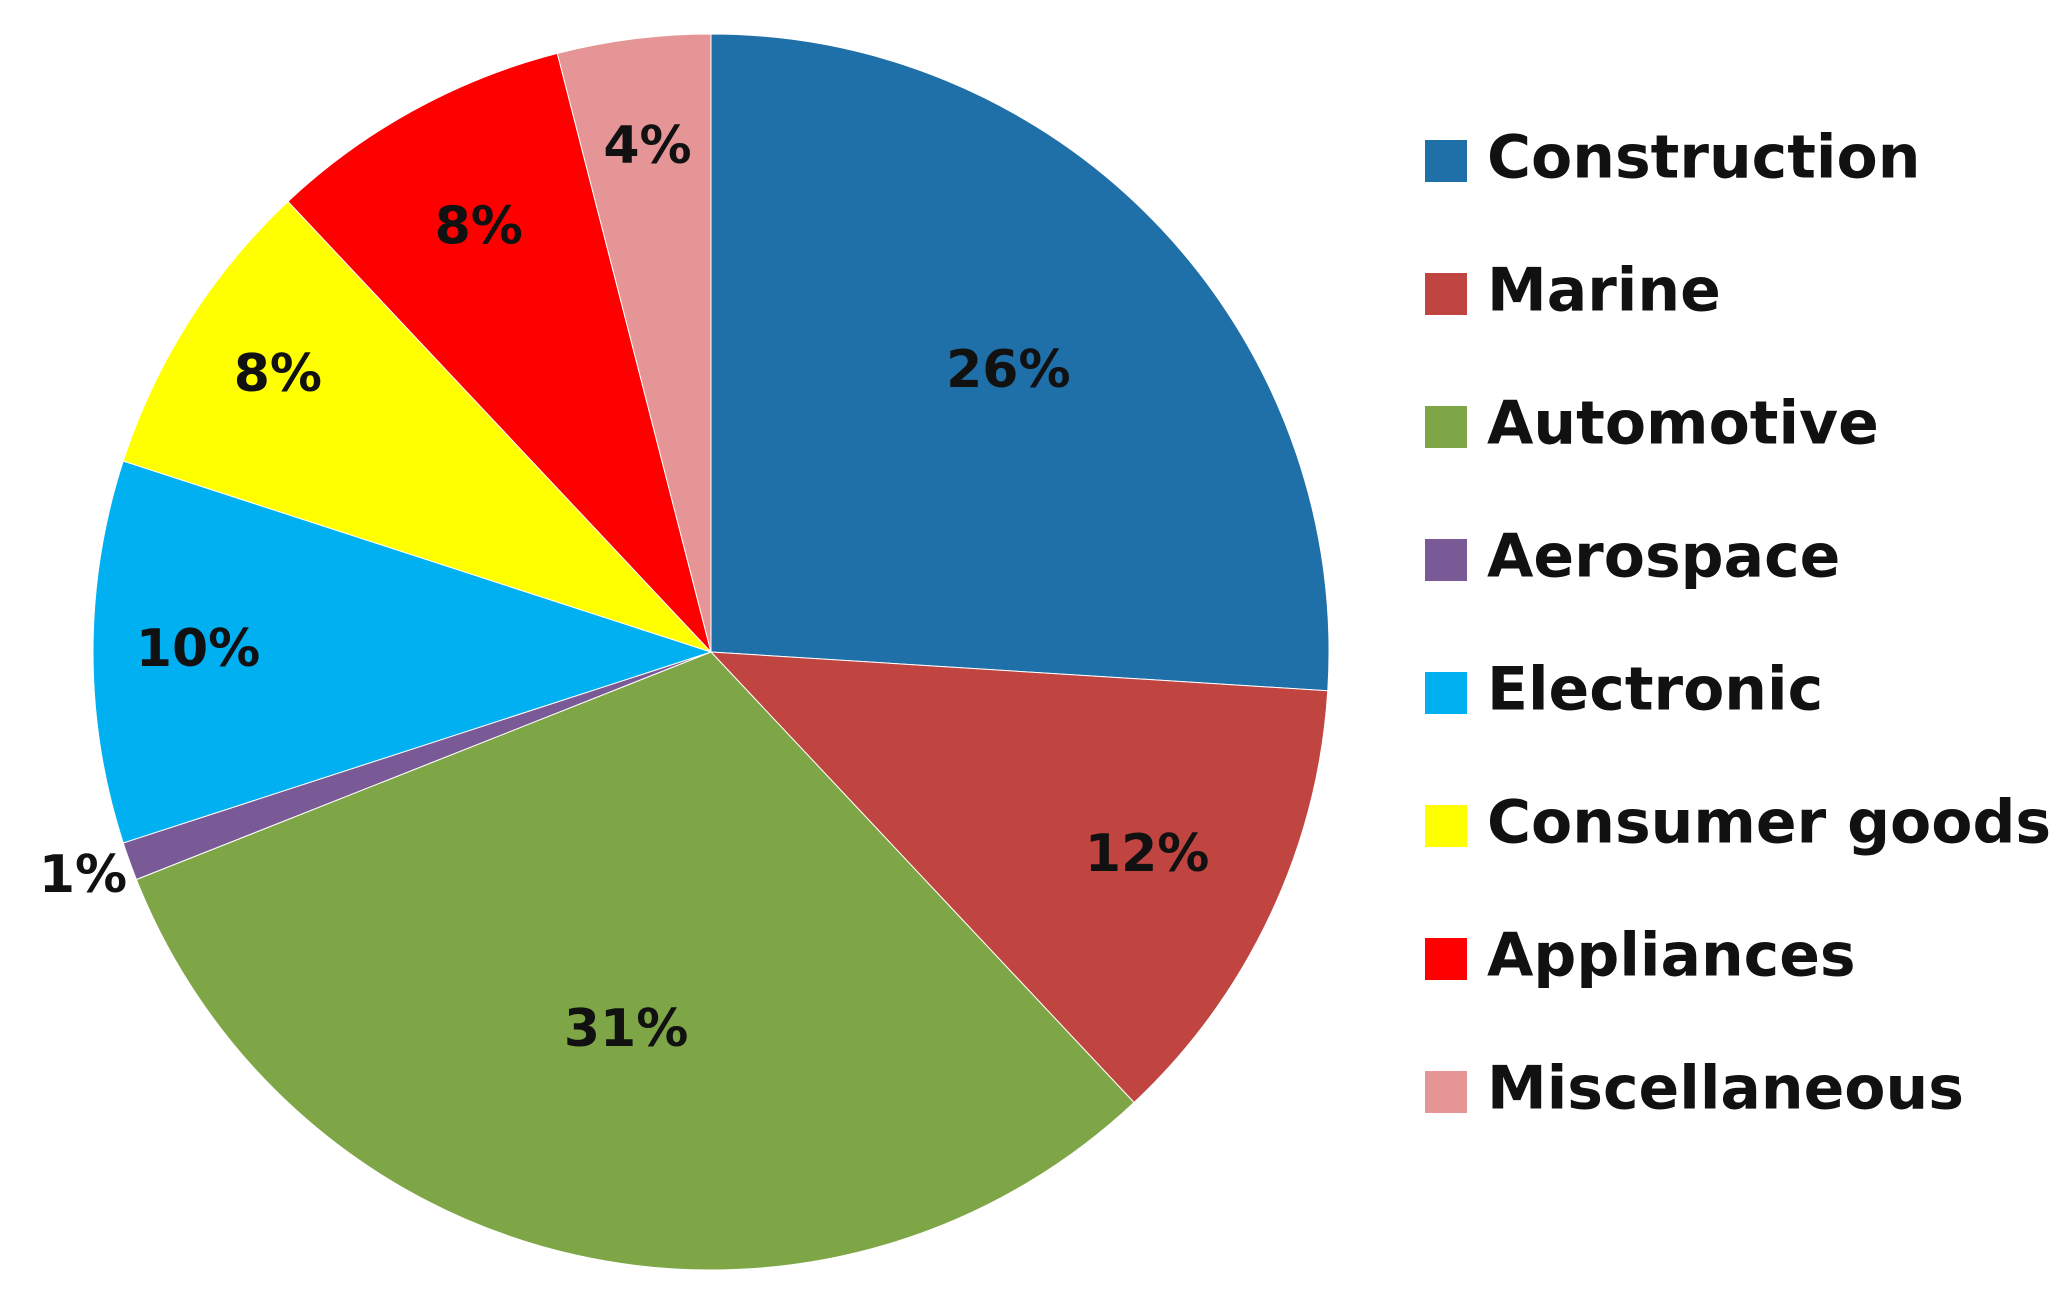 The image size is (2065, 1301). I want to click on legend-item-miscellaneous: Miscellaneous, so click(1694, 1089).